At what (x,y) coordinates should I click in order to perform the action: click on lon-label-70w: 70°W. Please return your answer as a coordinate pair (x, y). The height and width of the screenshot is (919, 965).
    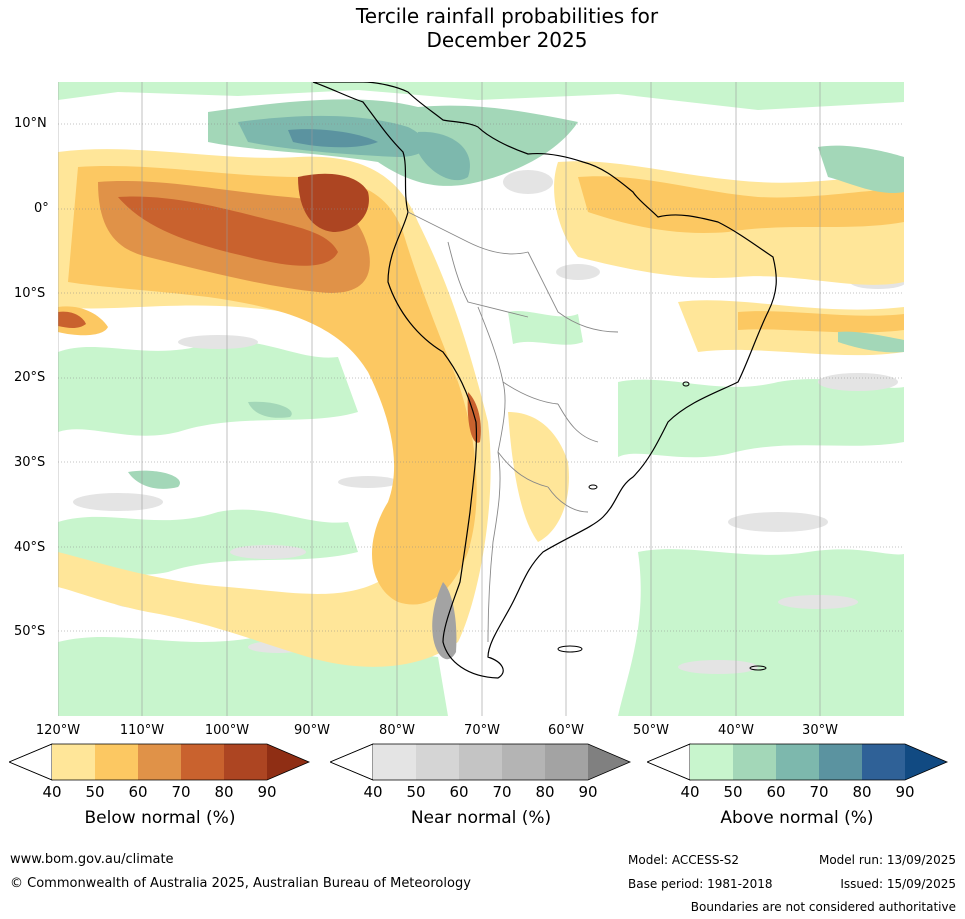
    Looking at the image, I should click on (482, 730).